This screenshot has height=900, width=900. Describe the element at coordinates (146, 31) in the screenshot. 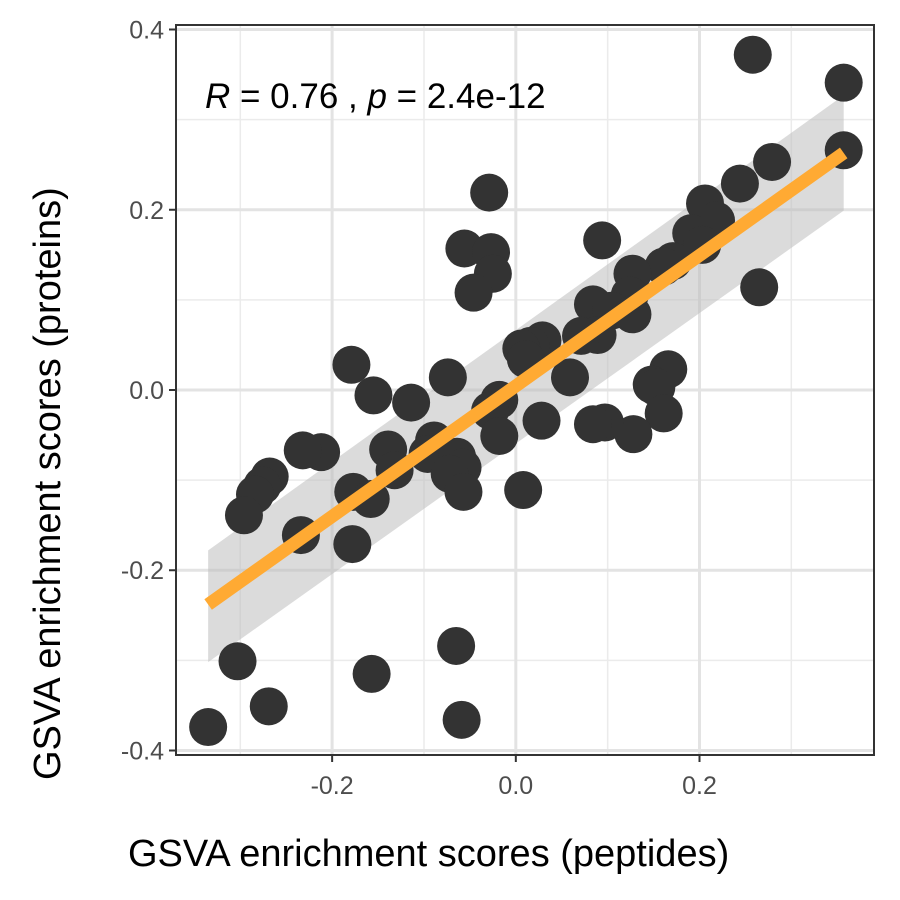

I see `y-tick-label: 0.4` at that location.